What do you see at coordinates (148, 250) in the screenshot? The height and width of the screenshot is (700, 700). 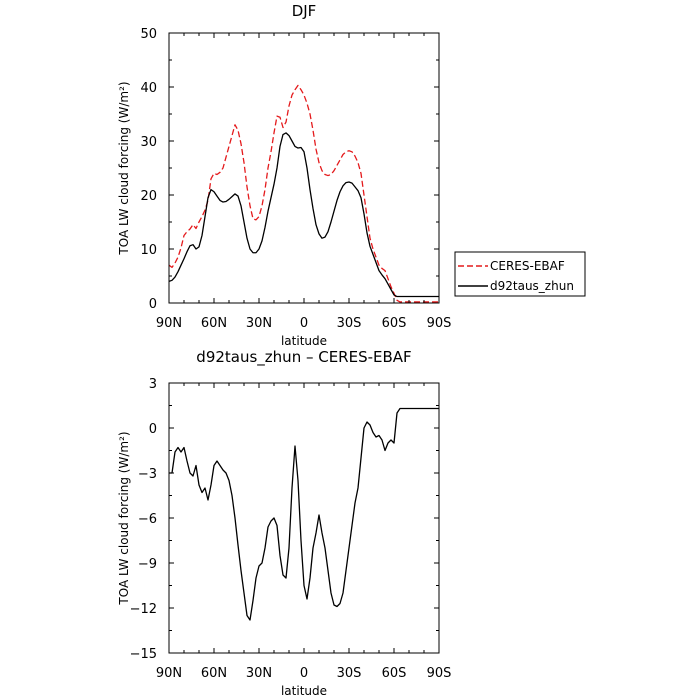 I see `y-tick-label: 10` at bounding box center [148, 250].